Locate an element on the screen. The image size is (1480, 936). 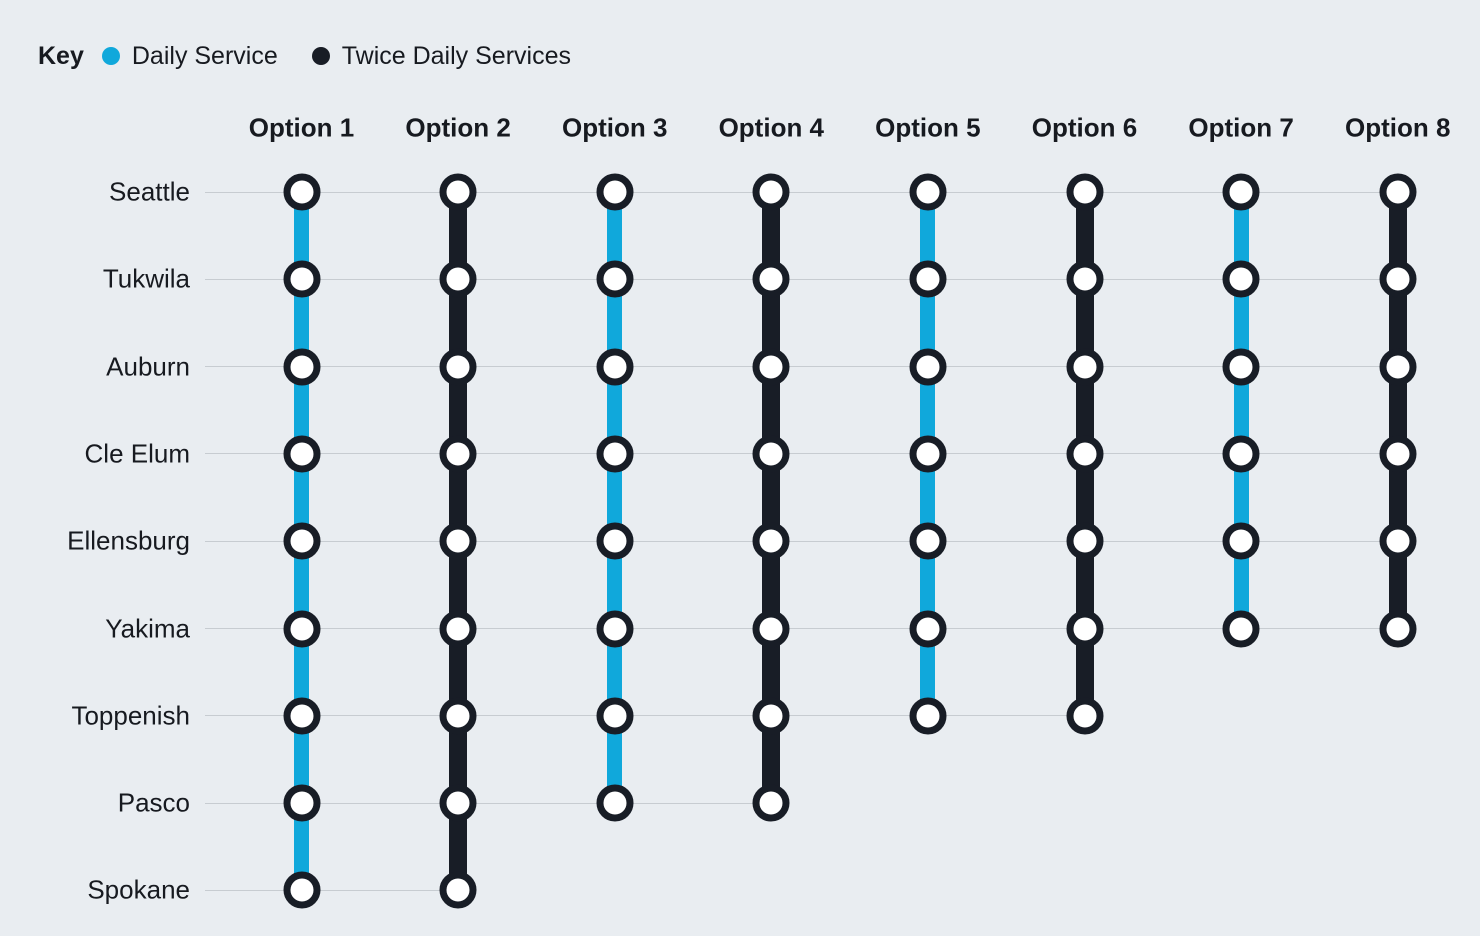
legend-item-daily: Daily Service is located at coordinates (189, 56).